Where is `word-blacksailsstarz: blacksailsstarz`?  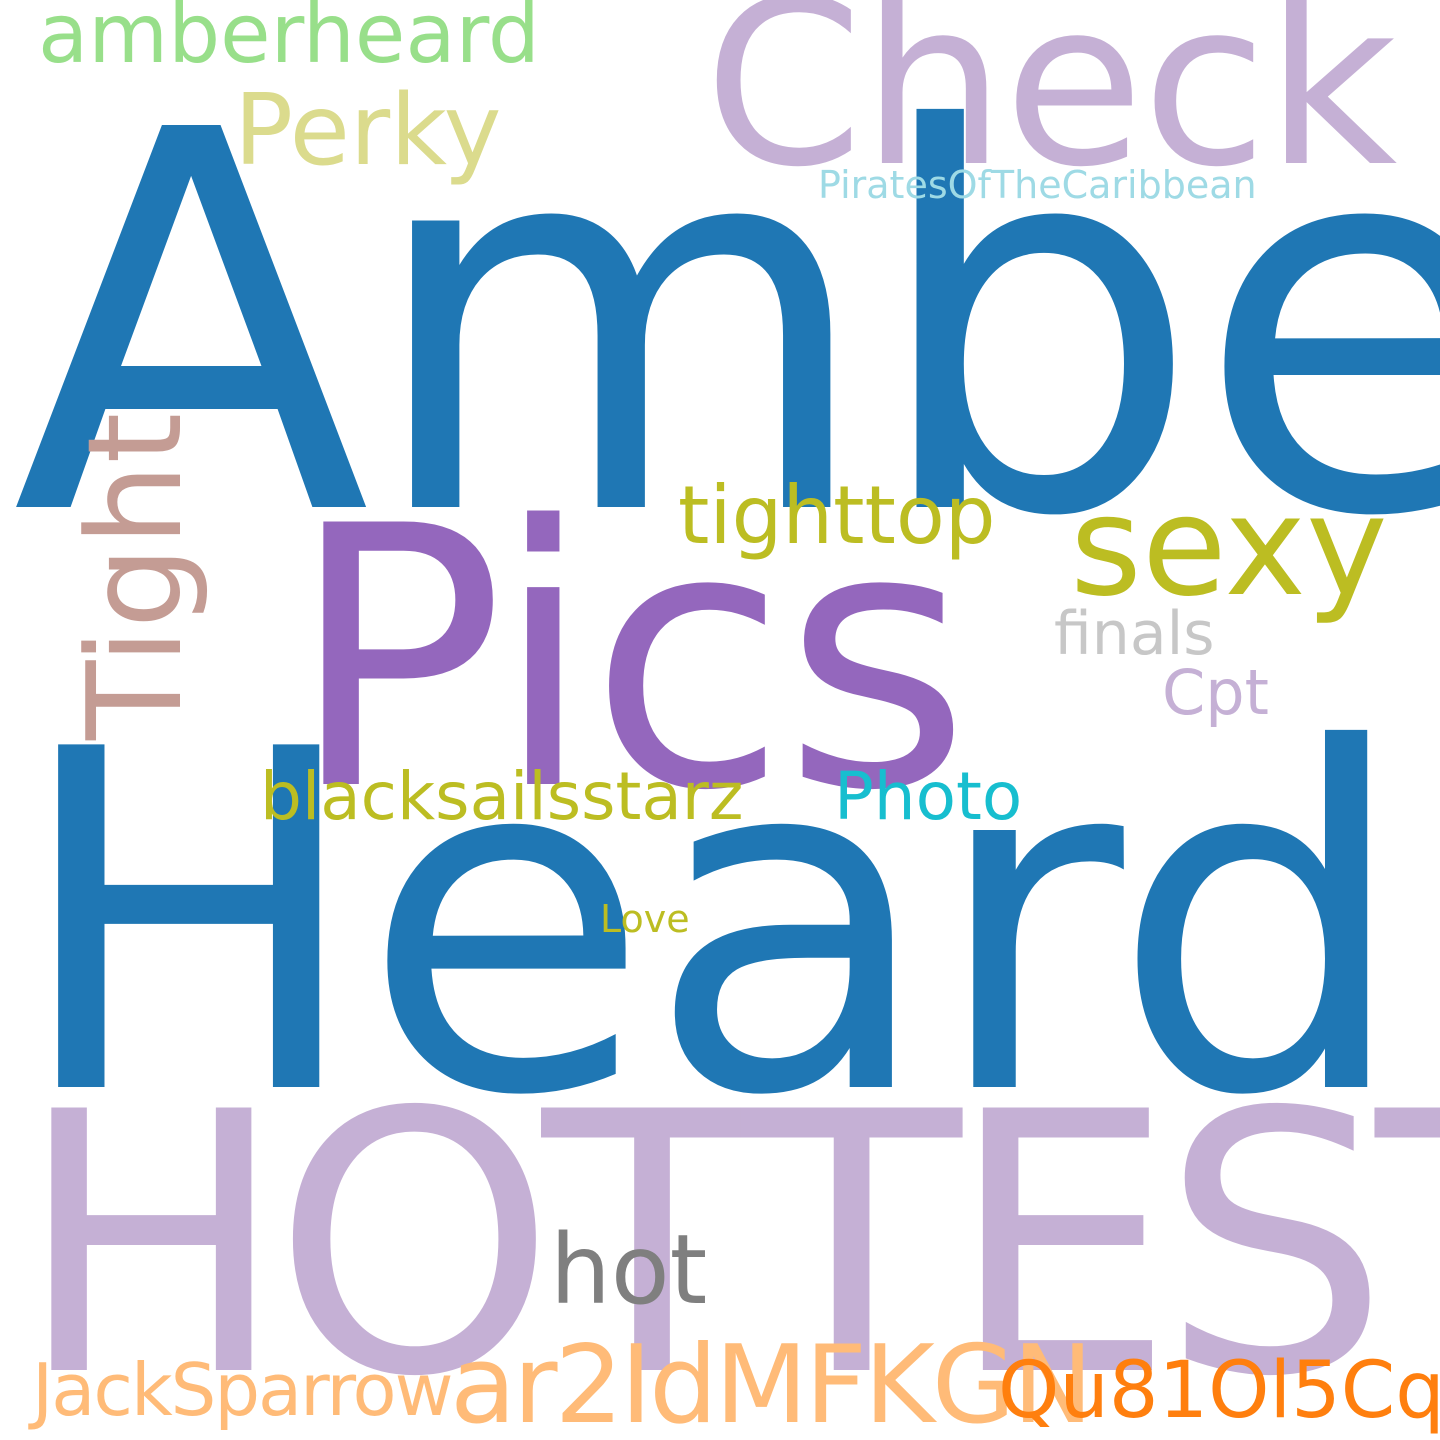
word-blacksailsstarz: blacksailsstarz is located at coordinates (502, 796).